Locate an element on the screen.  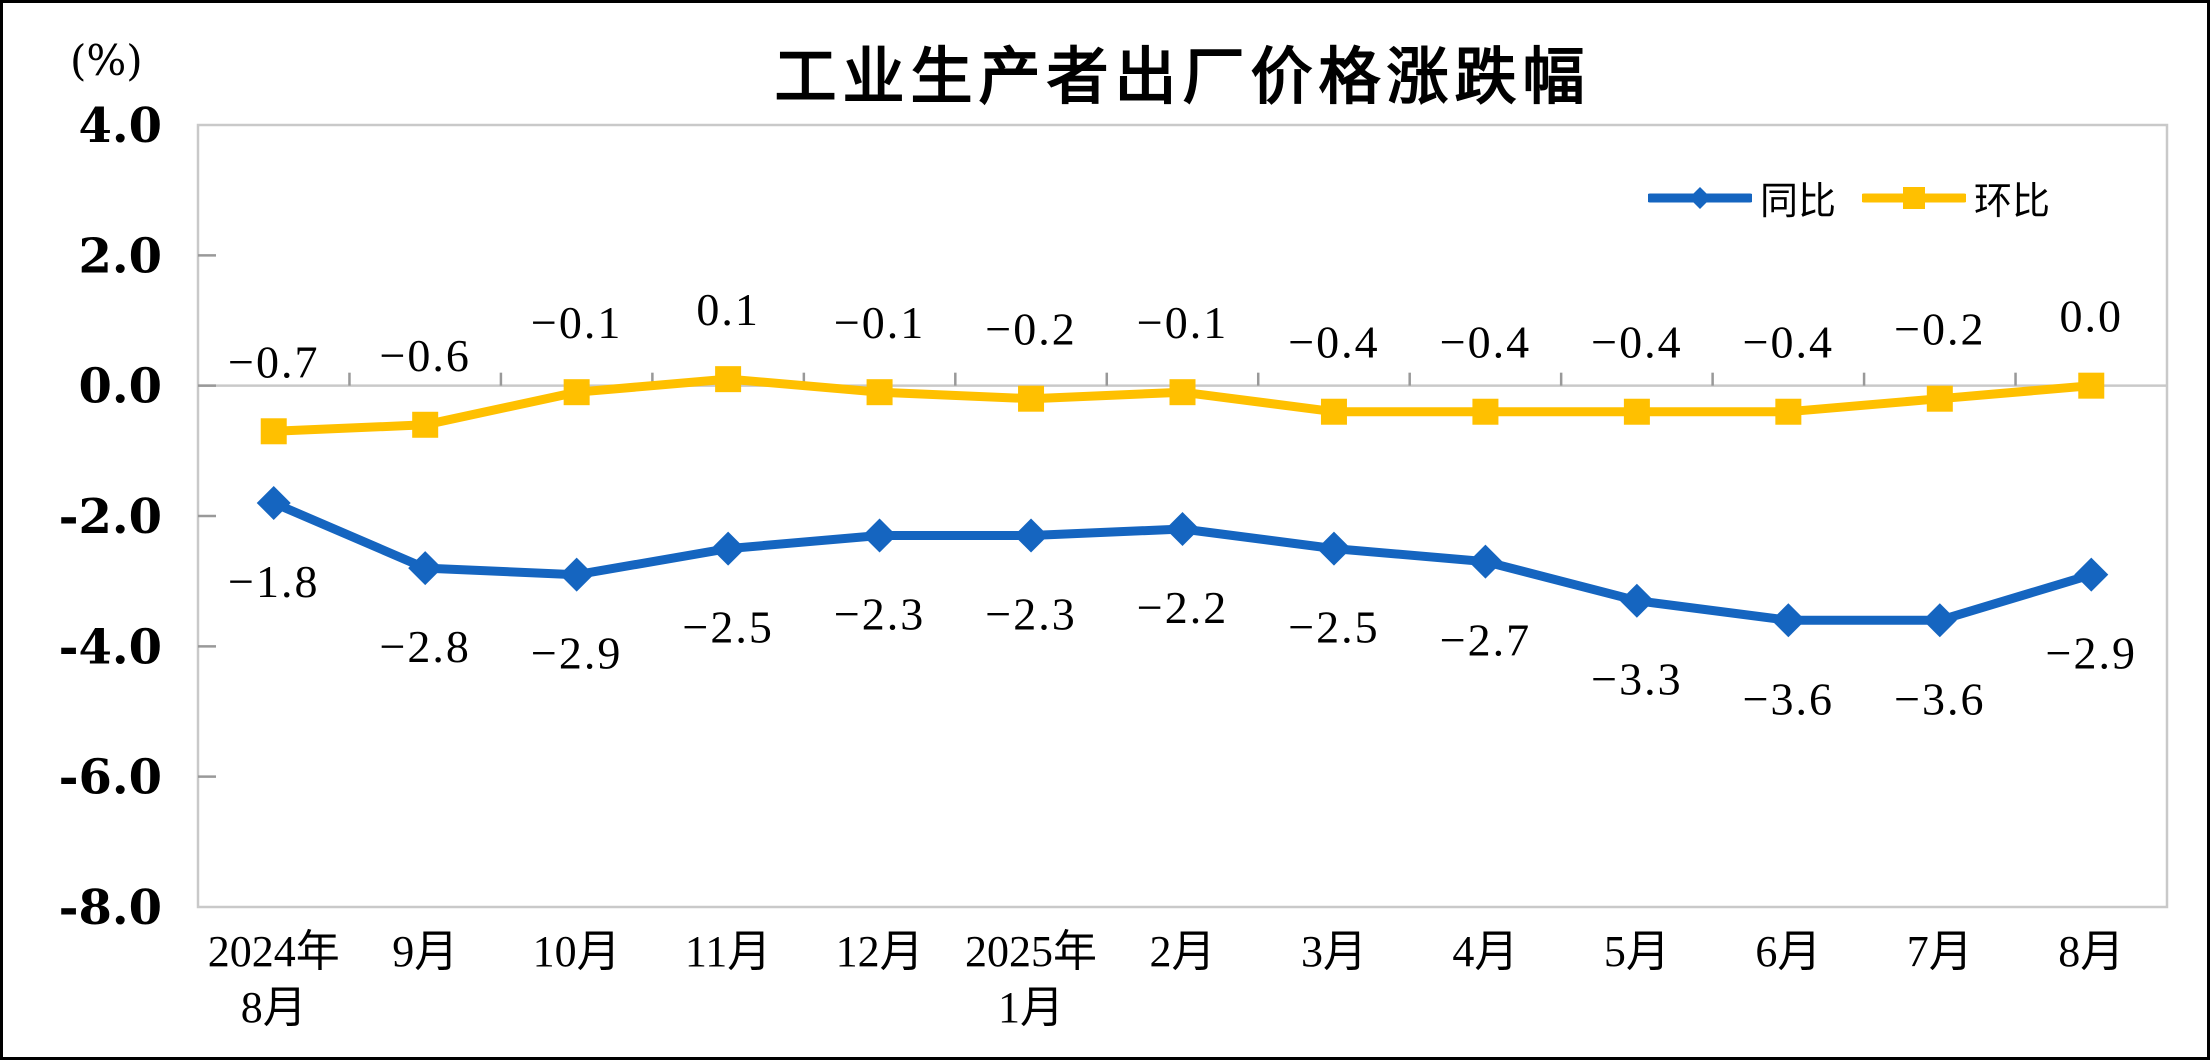
y-axis-label-0: 4.0 is located at coordinates (120, 126).